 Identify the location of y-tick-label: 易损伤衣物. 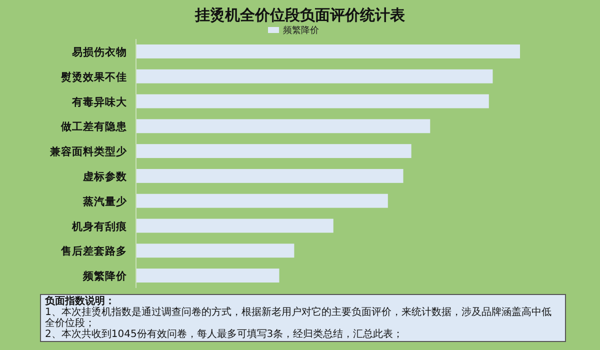
(99, 51).